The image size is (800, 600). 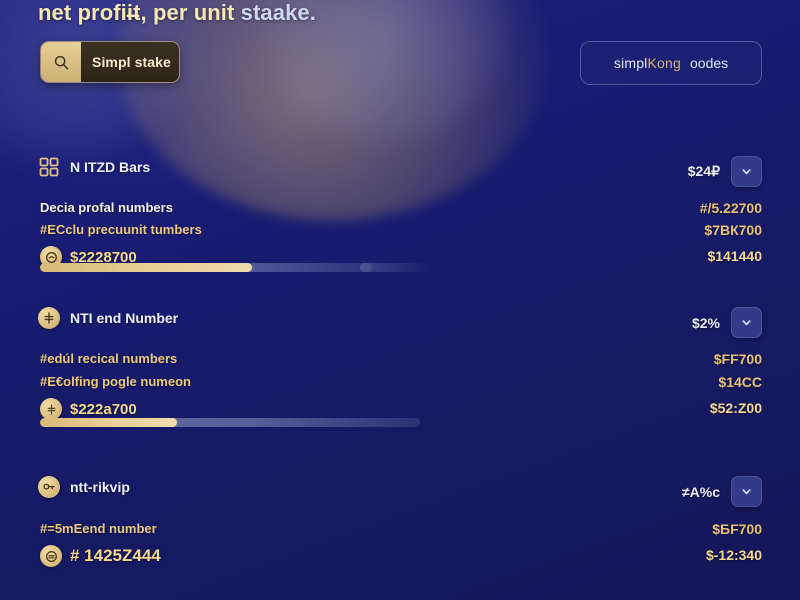 What do you see at coordinates (730, 208) in the screenshot?
I see `row-detail-value: #/5.22700` at bounding box center [730, 208].